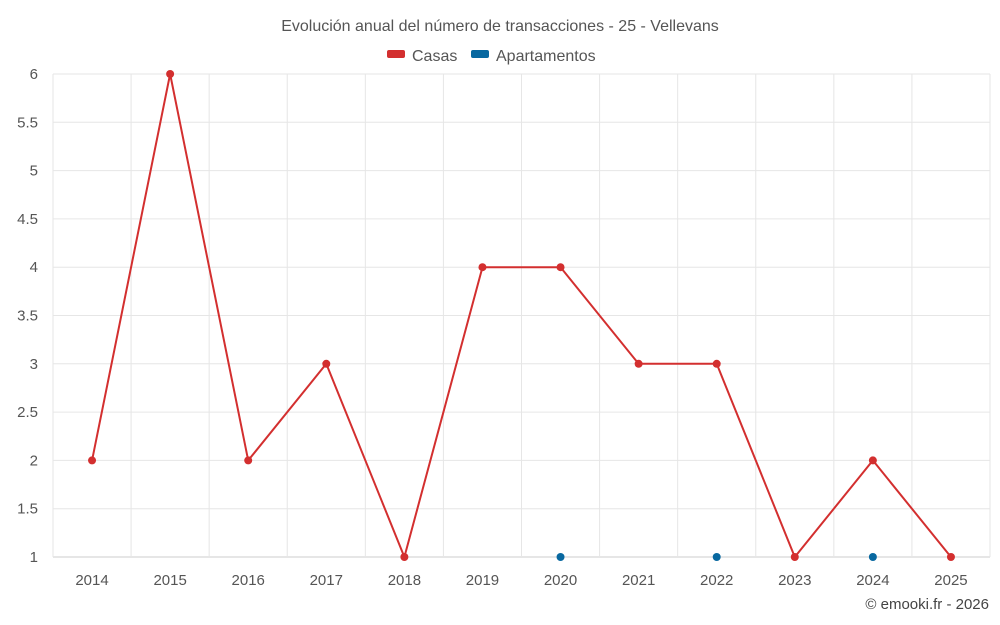 The width and height of the screenshot is (1000, 625). What do you see at coordinates (27, 219) in the screenshot?
I see `y-tick-label: 4.5` at bounding box center [27, 219].